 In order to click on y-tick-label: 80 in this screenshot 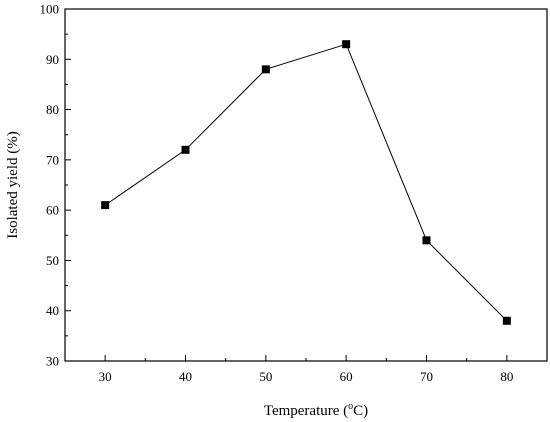, I will do `click(52, 109)`.